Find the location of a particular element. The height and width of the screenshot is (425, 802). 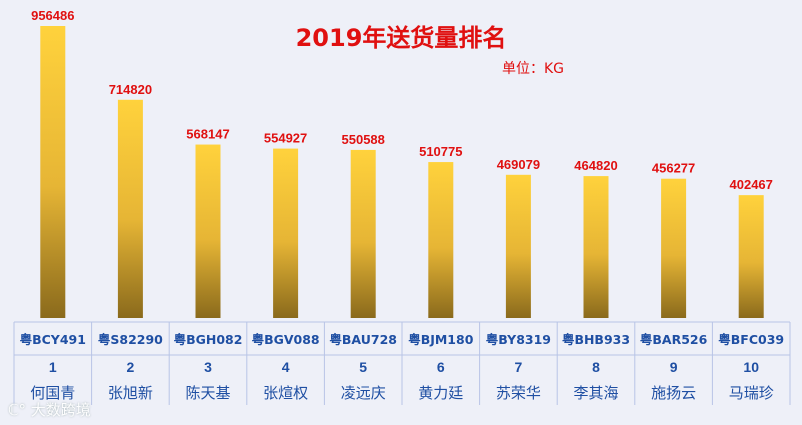

name-label: 张旭新 is located at coordinates (130, 393).